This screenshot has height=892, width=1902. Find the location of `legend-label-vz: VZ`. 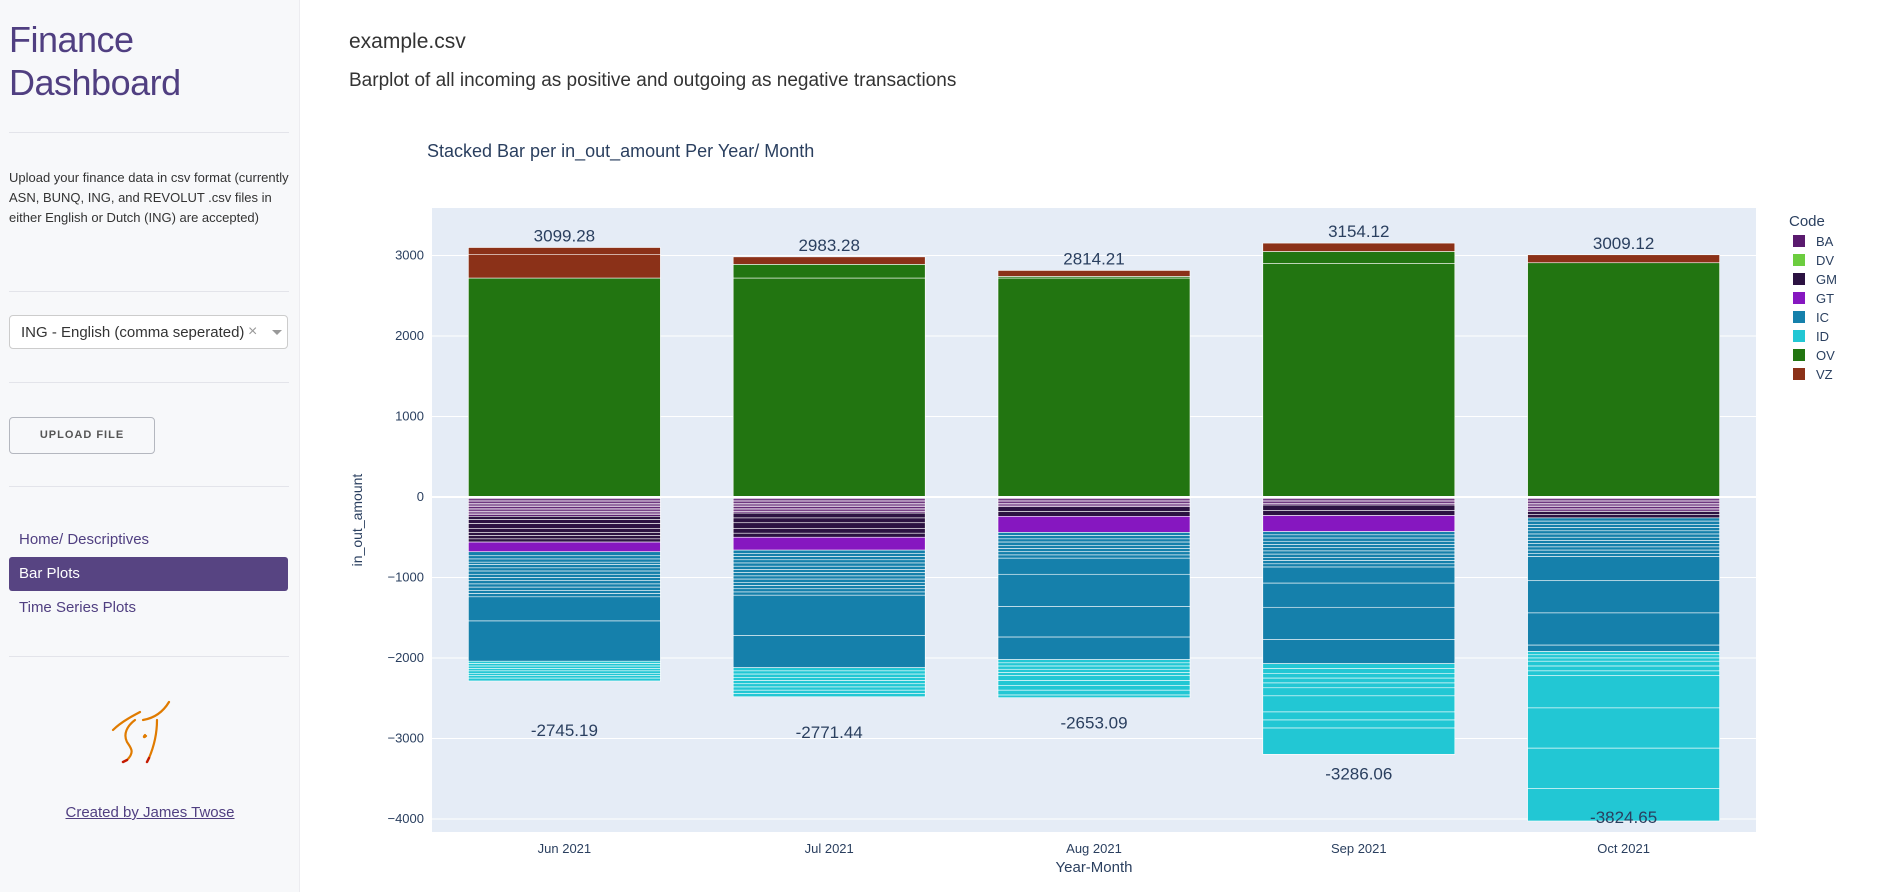

legend-label-vz: VZ is located at coordinates (1824, 374).